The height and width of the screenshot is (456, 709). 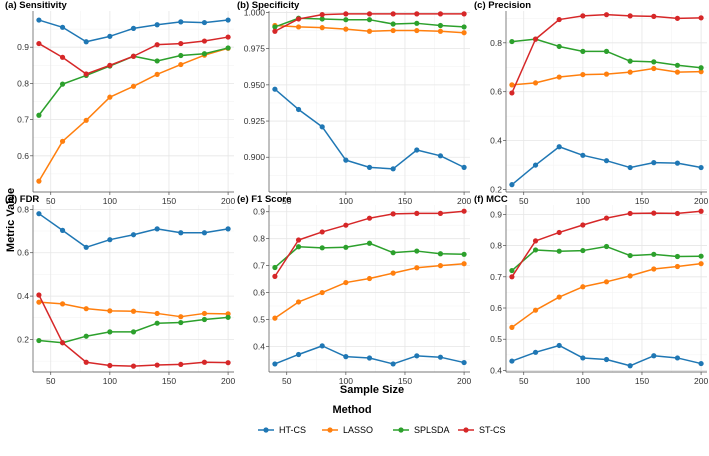 I want to click on panel-d-fdr-series-lasso-point, so click(x=204, y=313).